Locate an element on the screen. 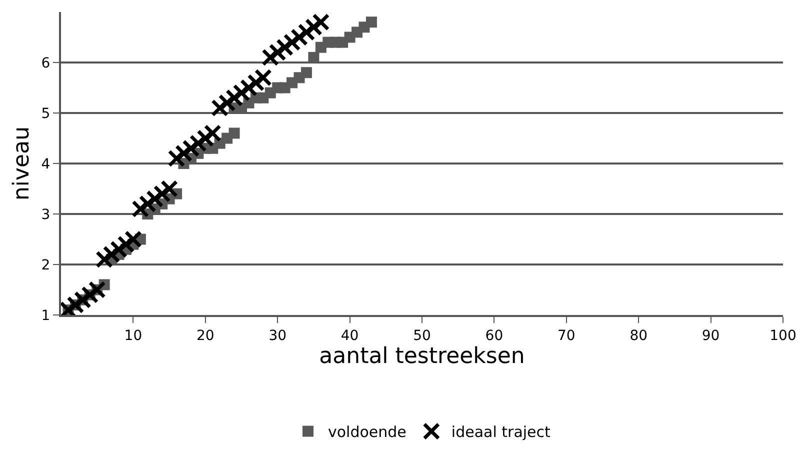  y-tick-label: 5 is located at coordinates (45, 114).